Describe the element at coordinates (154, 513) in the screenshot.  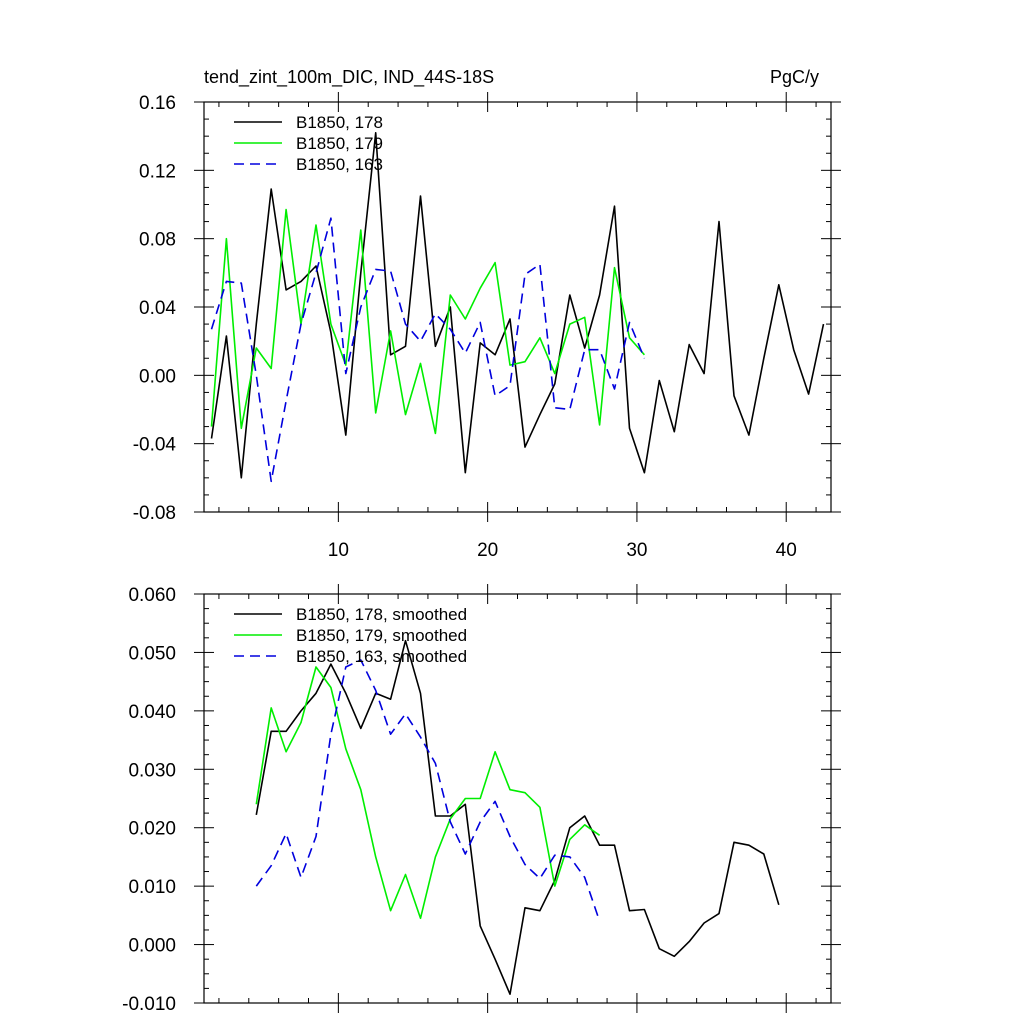
I see `y-tick-label: -0.08` at that location.